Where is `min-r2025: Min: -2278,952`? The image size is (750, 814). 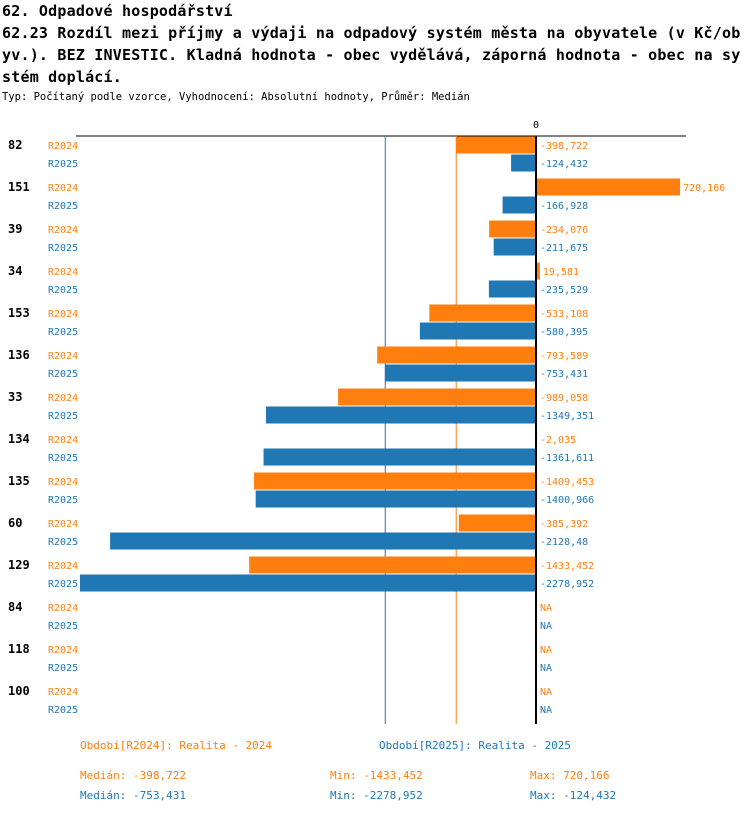
min-r2025: Min: -2278,952 is located at coordinates (376, 795).